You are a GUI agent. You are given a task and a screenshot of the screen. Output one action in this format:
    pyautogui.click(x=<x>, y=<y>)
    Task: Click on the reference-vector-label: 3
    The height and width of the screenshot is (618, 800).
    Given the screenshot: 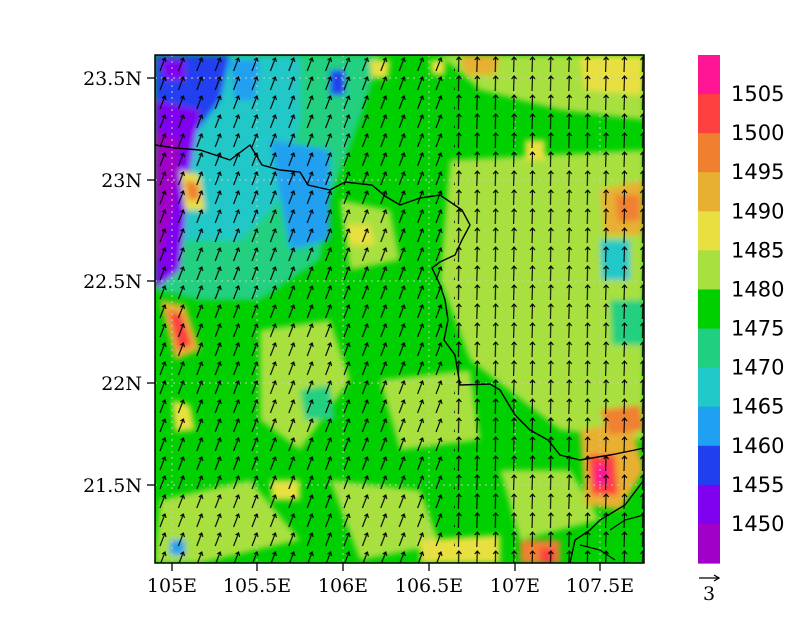 What is the action you would take?
    pyautogui.click(x=709, y=594)
    